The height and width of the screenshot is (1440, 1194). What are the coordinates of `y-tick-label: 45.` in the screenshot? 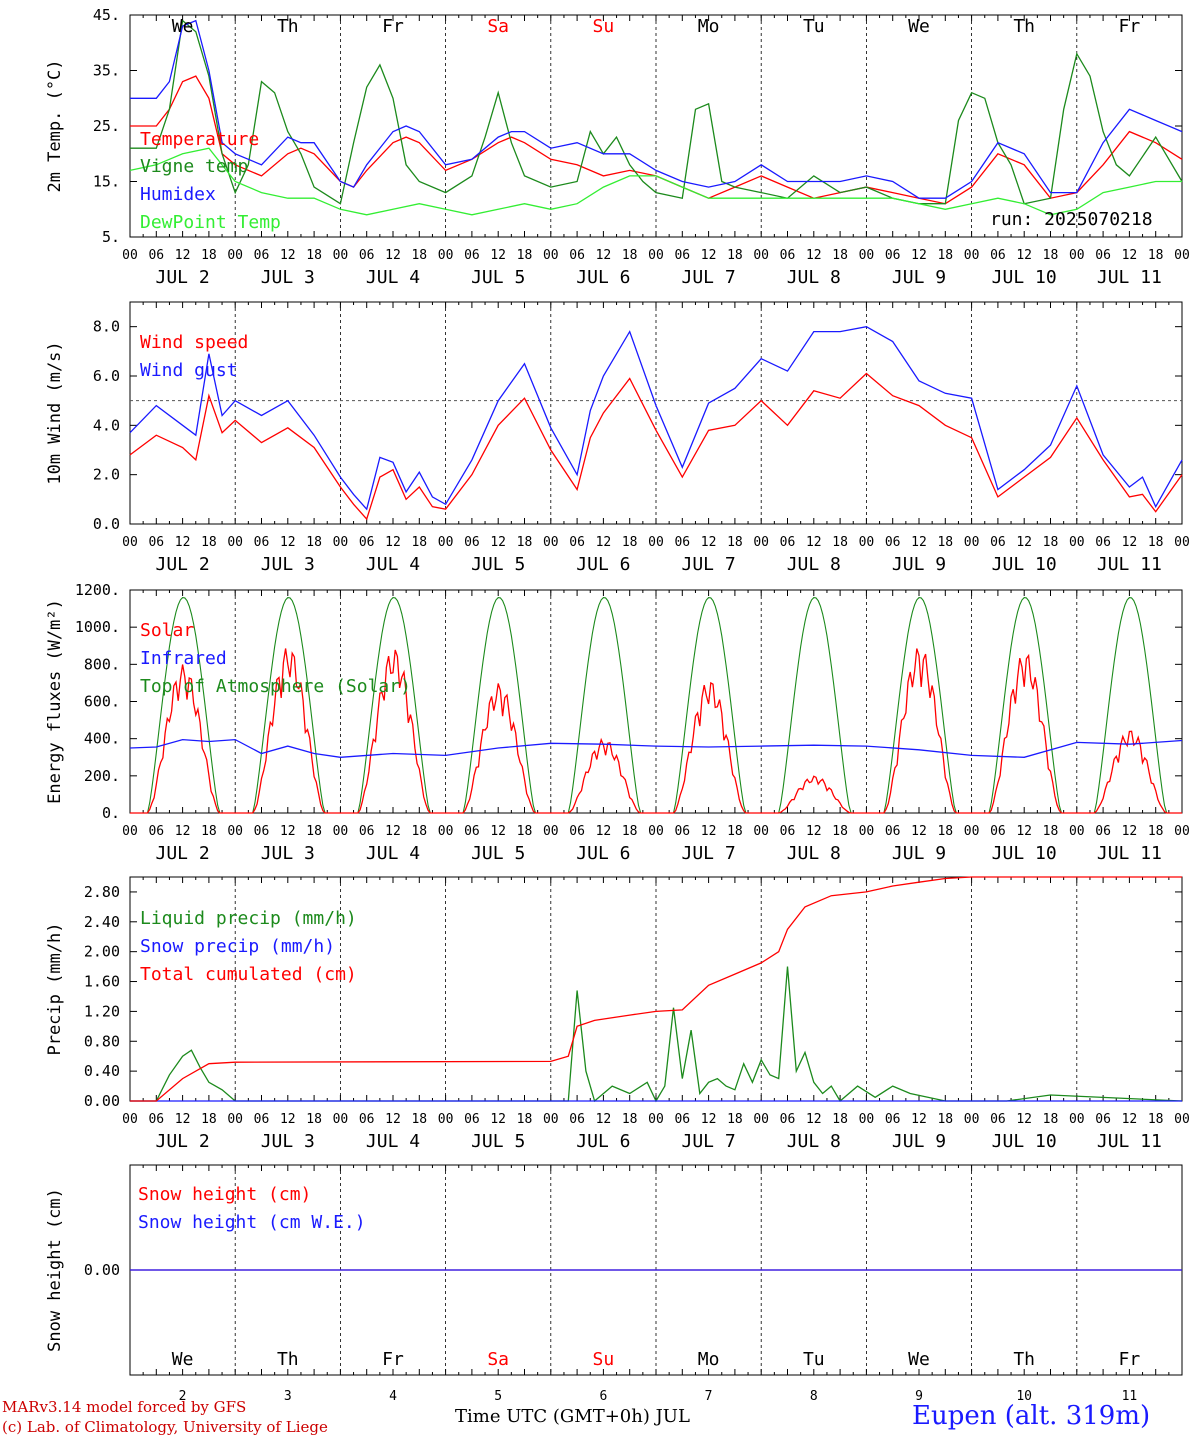 It's located at (106, 15).